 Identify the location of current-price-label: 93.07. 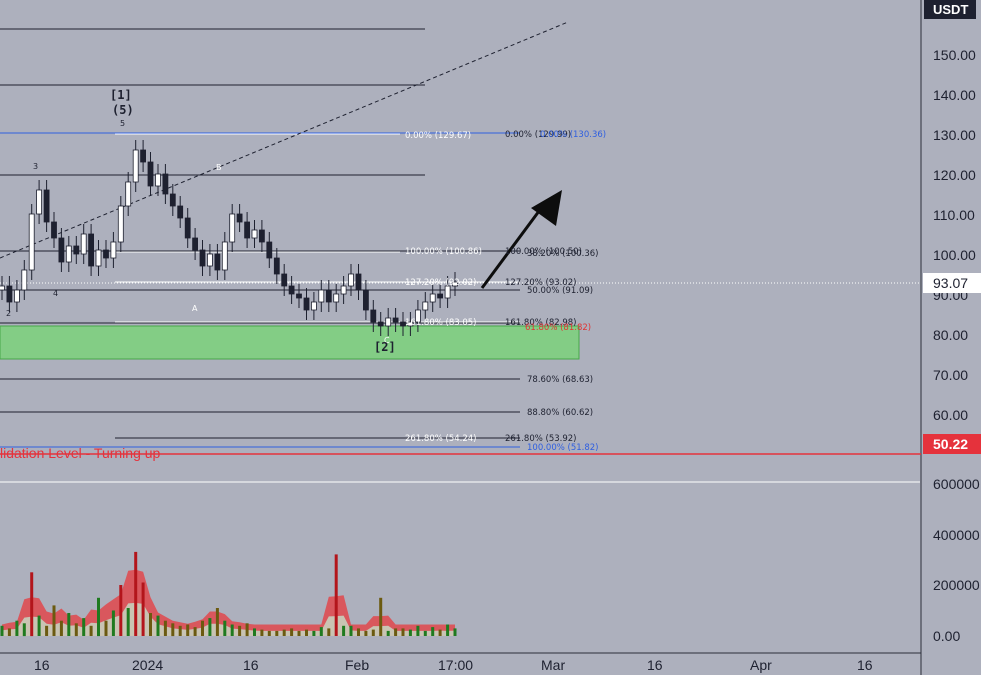
(950, 283).